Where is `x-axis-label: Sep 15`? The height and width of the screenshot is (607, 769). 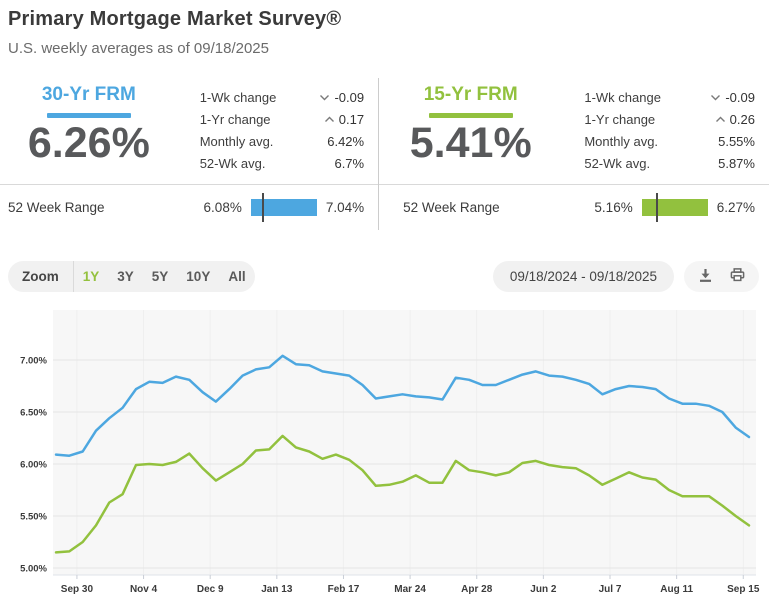
x-axis-label: Sep 15 is located at coordinates (743, 589).